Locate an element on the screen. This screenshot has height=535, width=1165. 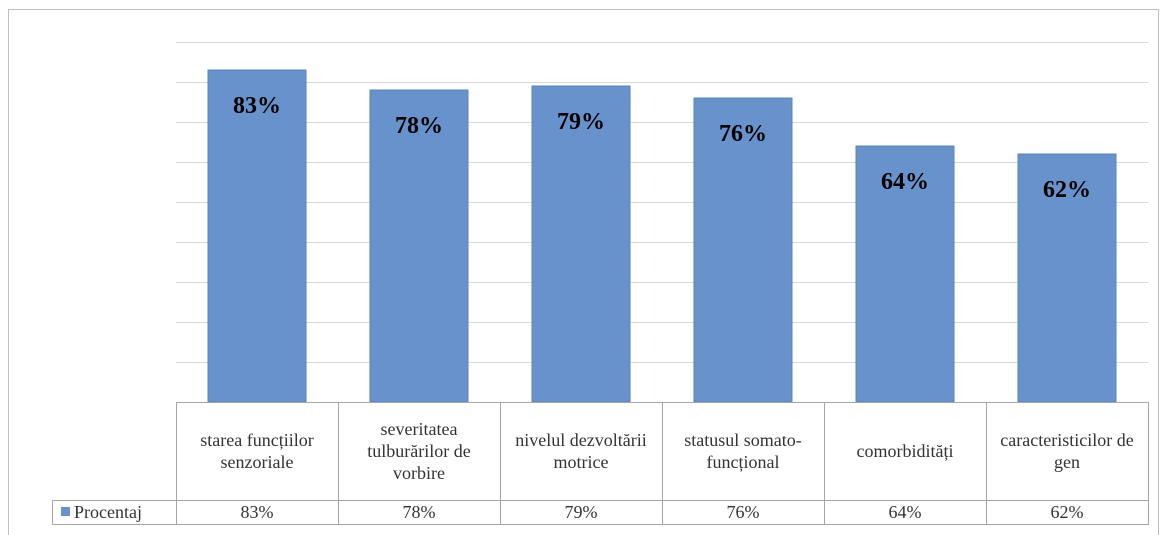
value-cell: 78% is located at coordinates (419, 512).